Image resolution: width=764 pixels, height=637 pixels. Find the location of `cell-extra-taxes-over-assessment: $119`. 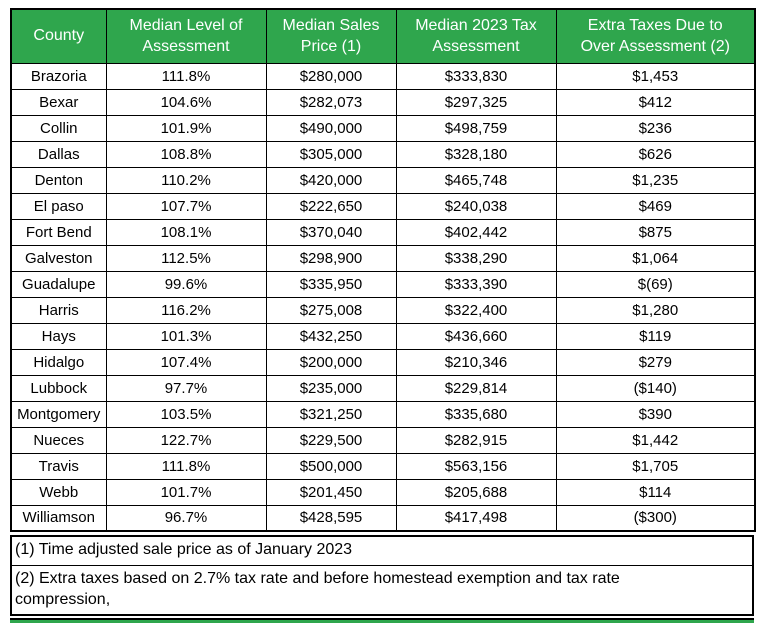

cell-extra-taxes-over-assessment: $119 is located at coordinates (655, 336).